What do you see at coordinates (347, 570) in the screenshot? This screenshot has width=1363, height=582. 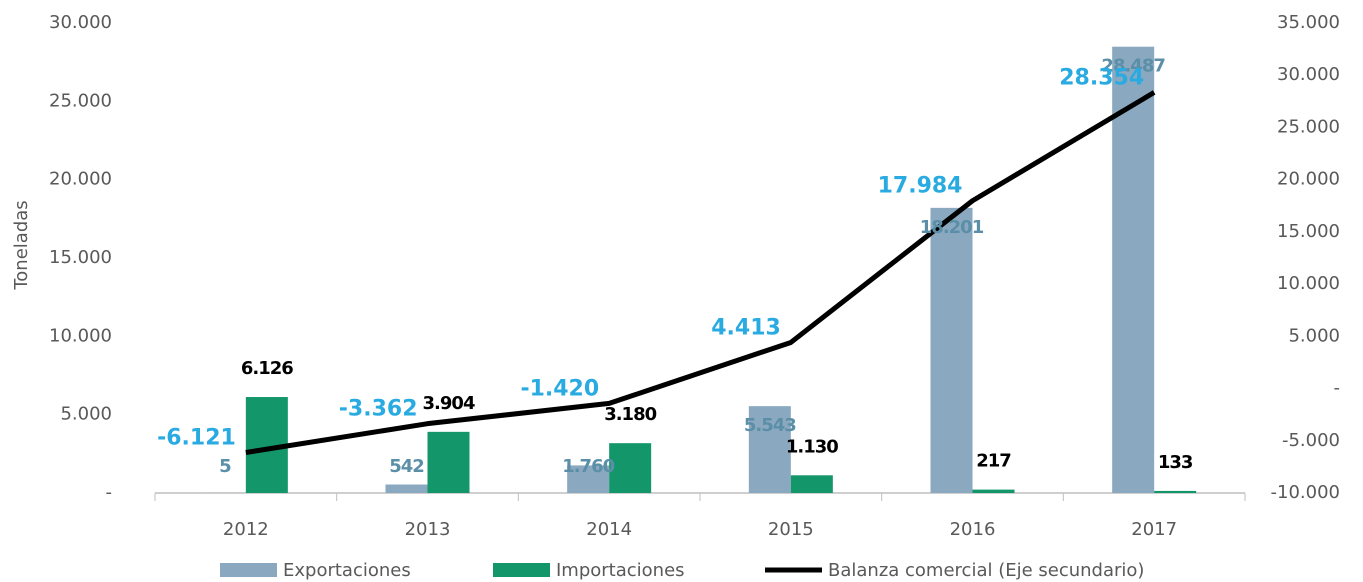 I see `legend-label: Exportaciones` at bounding box center [347, 570].